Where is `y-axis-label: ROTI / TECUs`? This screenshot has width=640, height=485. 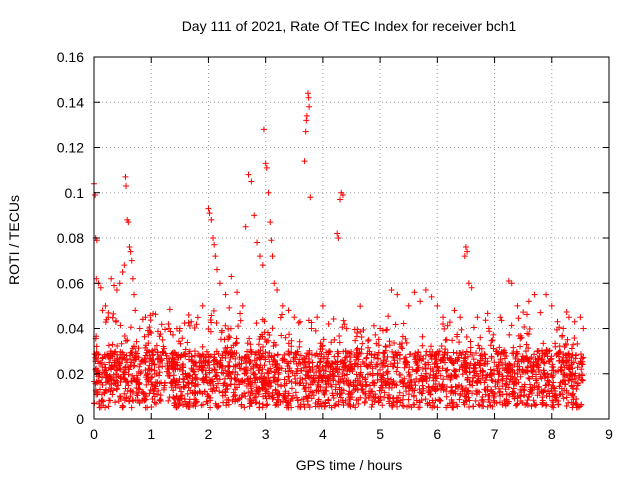 y-axis-label: ROTI / TECUs is located at coordinates (14, 240).